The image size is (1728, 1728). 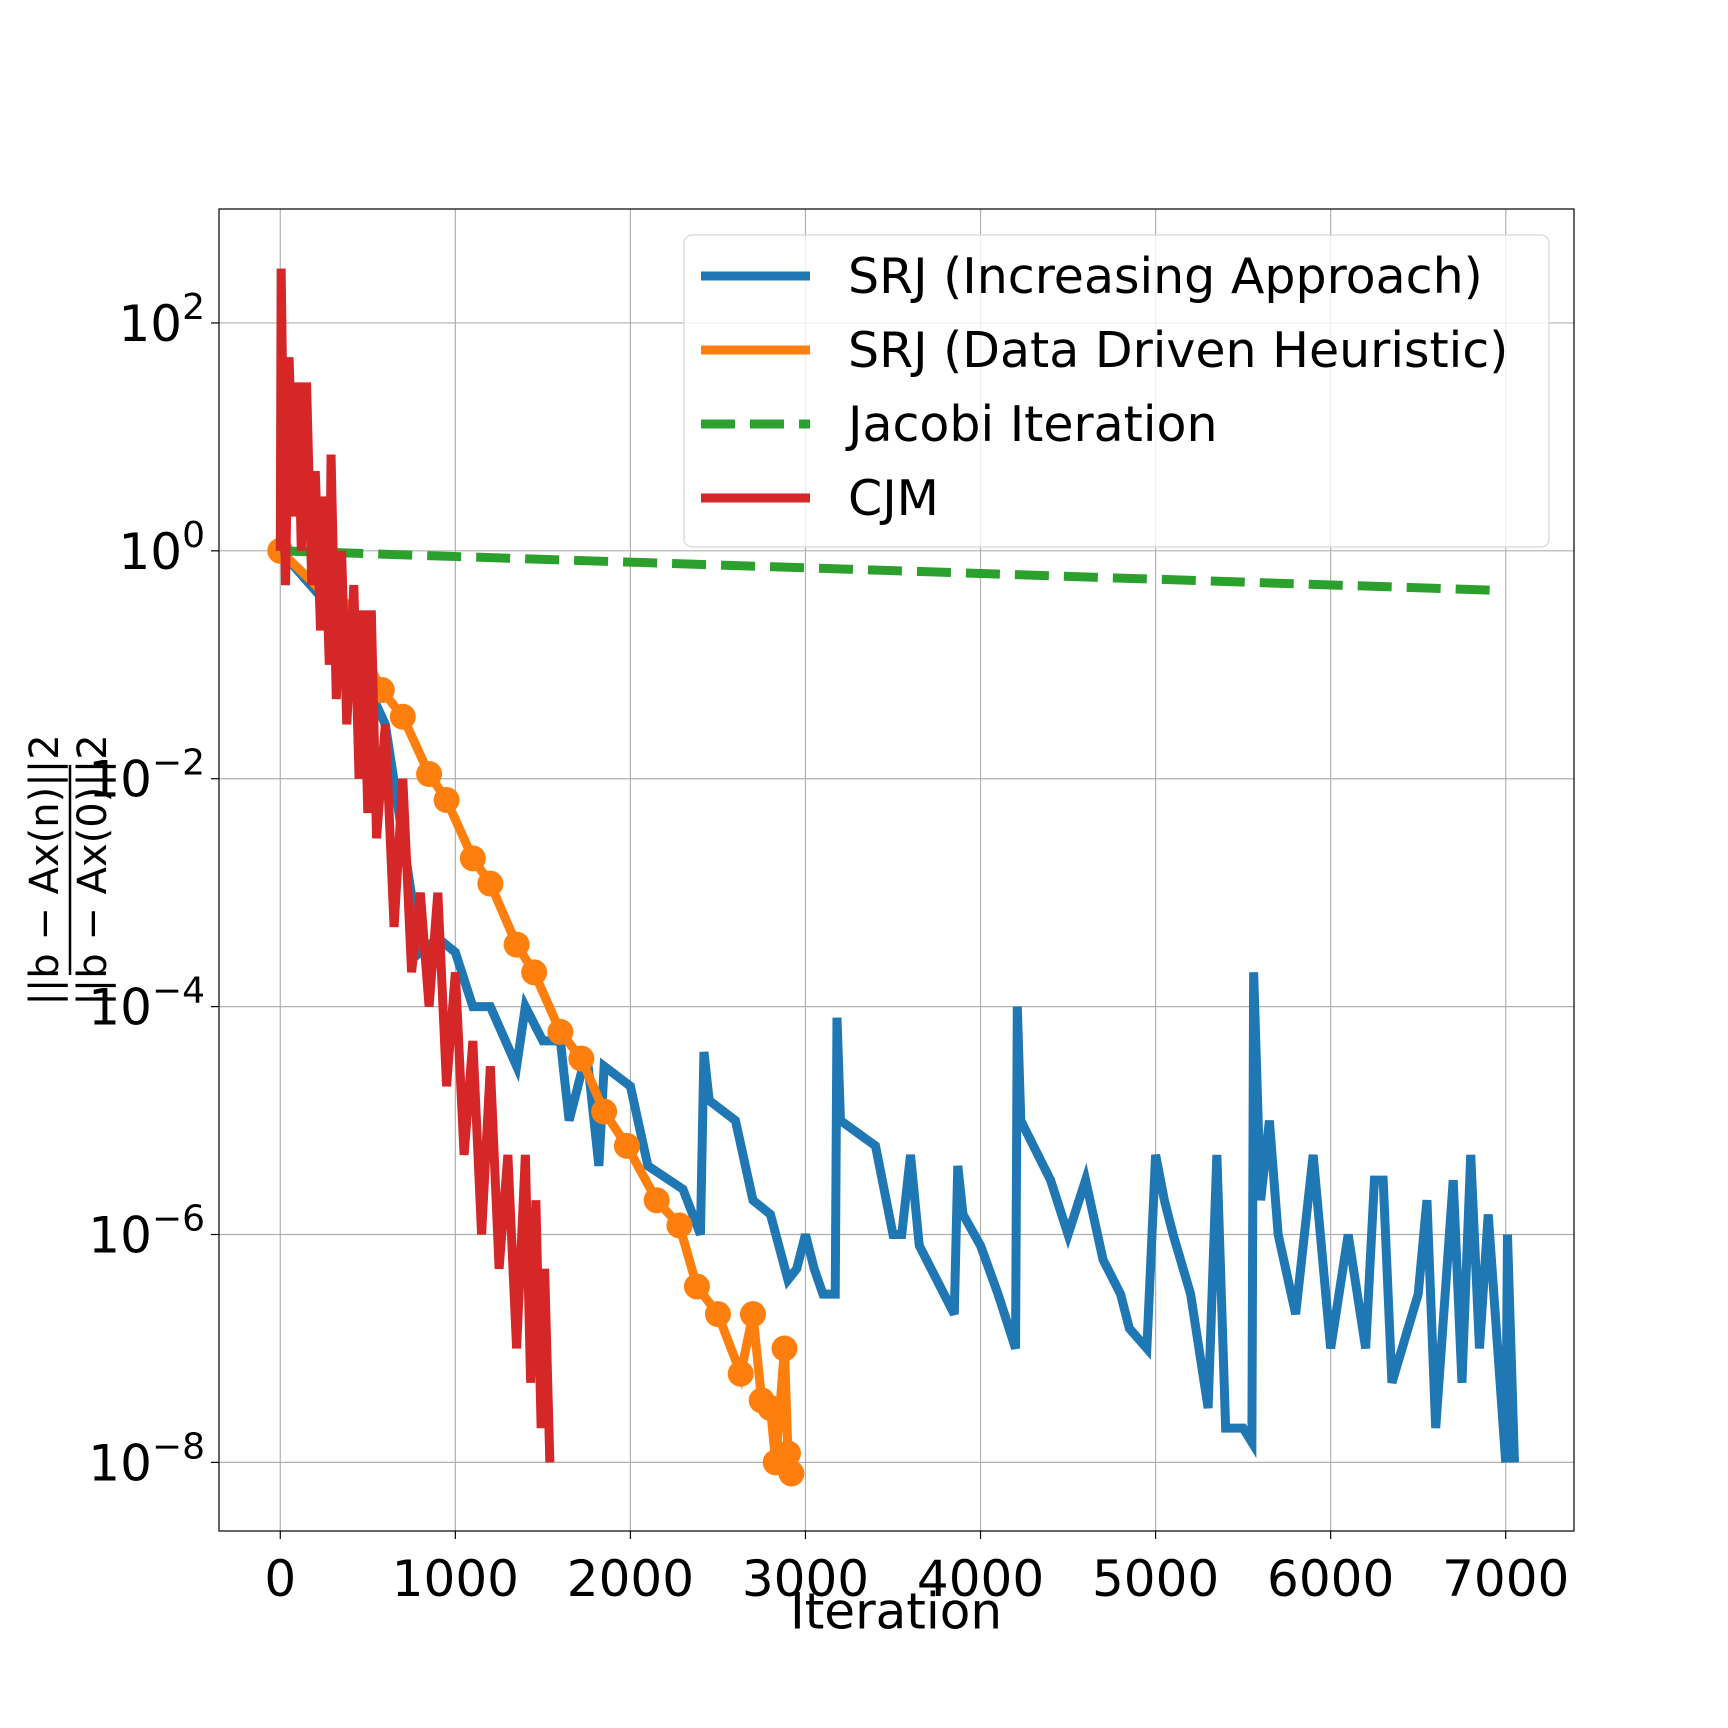 What do you see at coordinates (146, 1232) in the screenshot?
I see `y-tick-label: 10⁻⁶` at bounding box center [146, 1232].